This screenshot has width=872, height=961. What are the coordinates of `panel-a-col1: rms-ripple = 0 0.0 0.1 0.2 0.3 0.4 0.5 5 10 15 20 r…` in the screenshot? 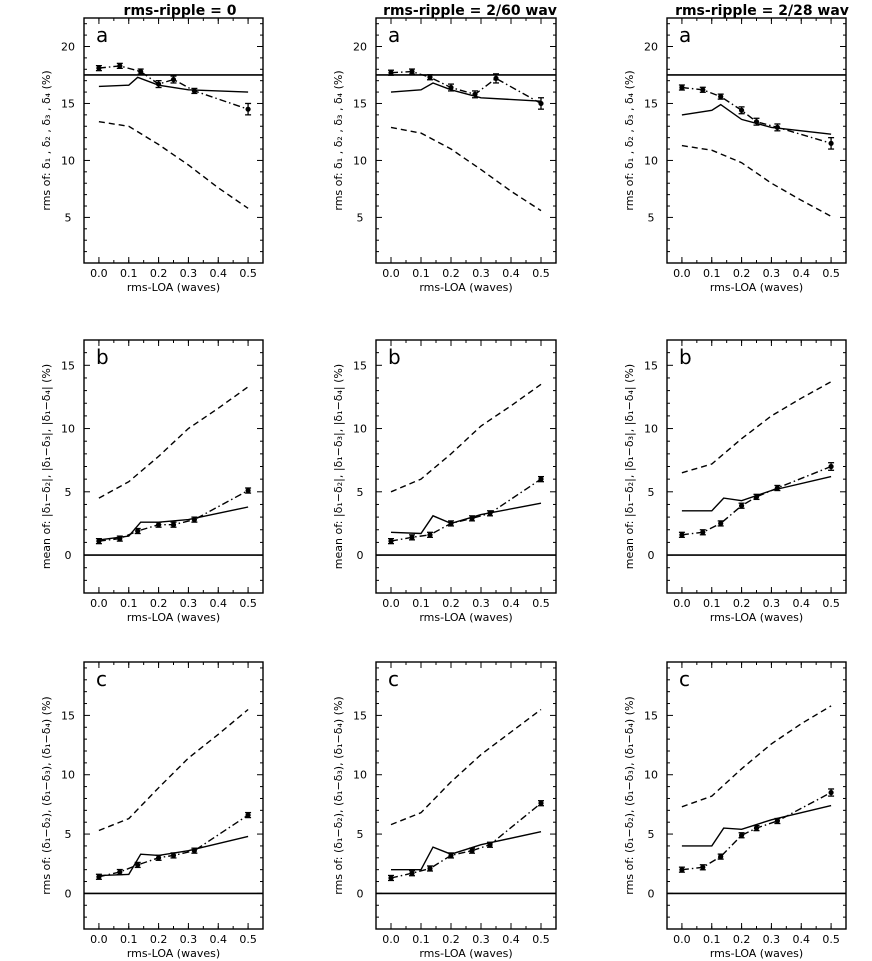 It's located at (152, 148).